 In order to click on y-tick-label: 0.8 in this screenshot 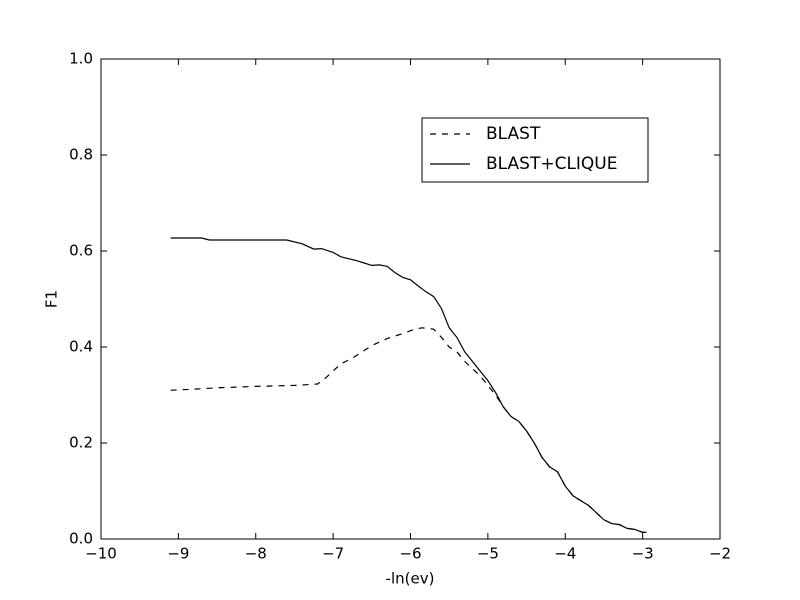, I will do `click(81, 155)`.